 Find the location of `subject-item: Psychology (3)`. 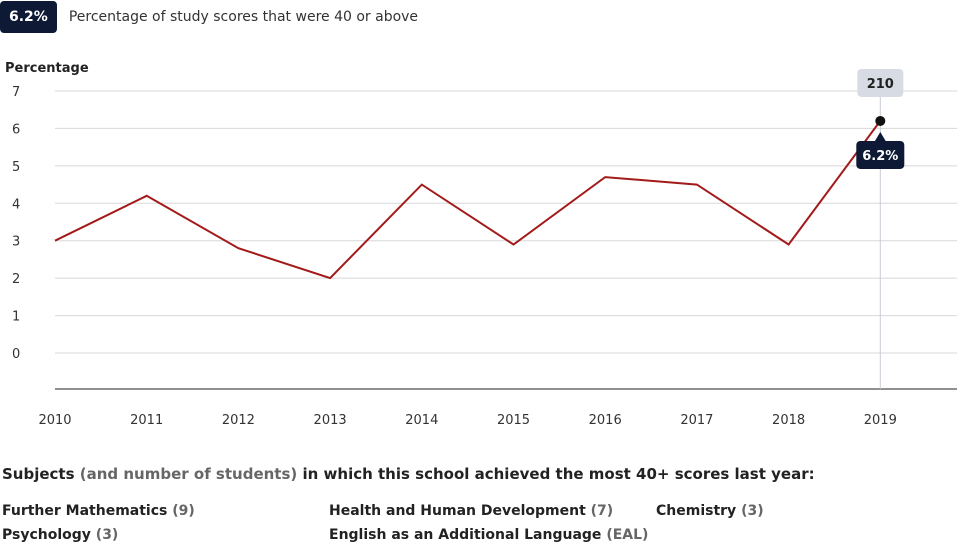

subject-item: Psychology (3) is located at coordinates (60, 535).